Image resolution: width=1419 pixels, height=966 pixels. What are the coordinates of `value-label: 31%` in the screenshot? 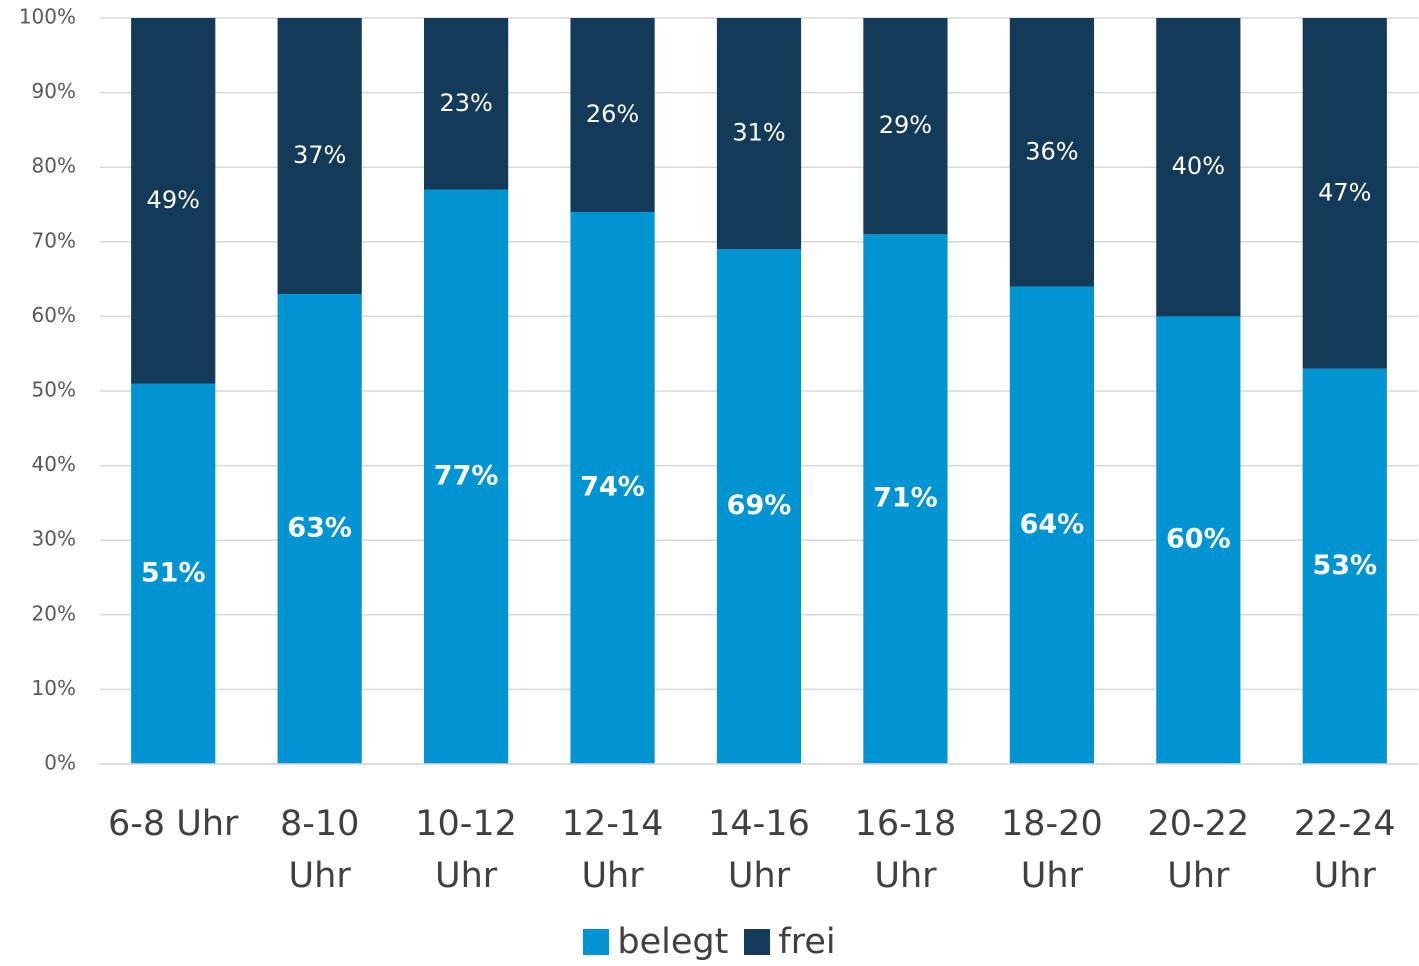 It's located at (758, 133).